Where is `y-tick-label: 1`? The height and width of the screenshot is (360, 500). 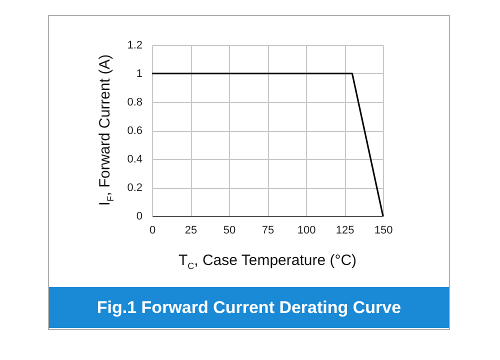 y-tick-label: 1 is located at coordinates (139, 74).